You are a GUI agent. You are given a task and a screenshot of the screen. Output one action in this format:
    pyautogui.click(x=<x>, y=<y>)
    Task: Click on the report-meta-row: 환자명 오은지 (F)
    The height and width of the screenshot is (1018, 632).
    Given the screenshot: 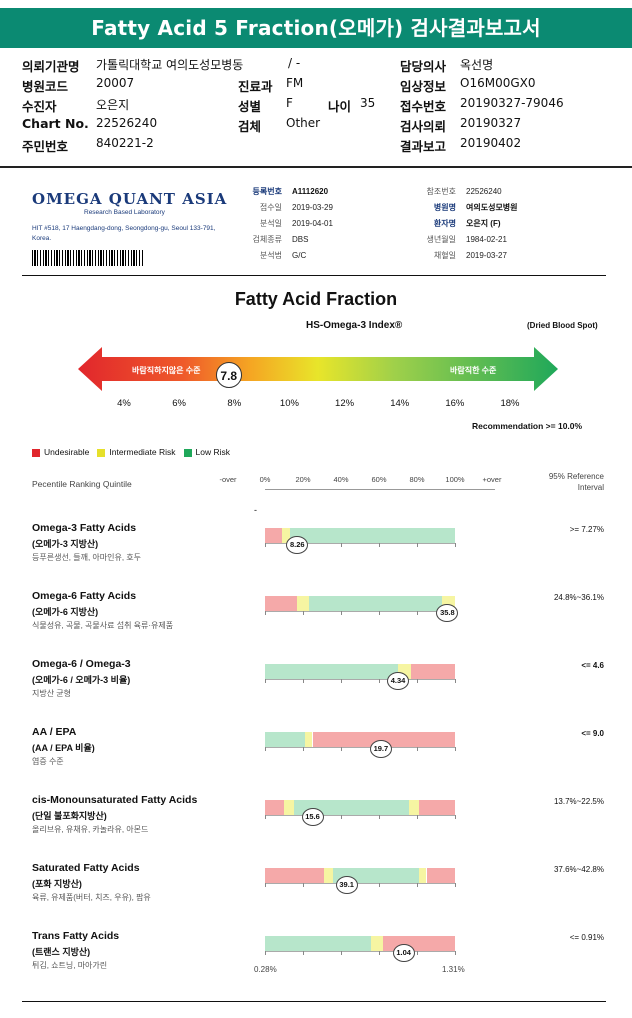 What is the action you would take?
    pyautogui.click(x=454, y=223)
    